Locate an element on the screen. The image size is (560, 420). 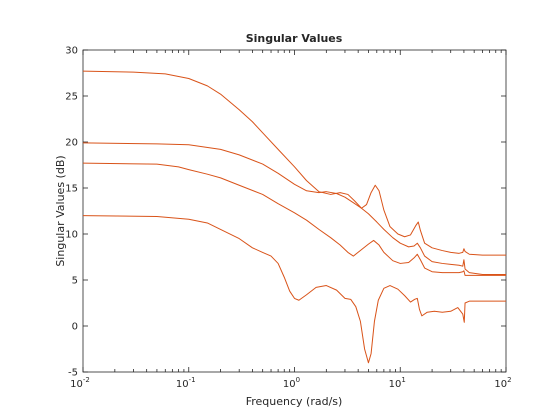
x-axis-label: Frequency (rad/s) is located at coordinates (294, 401).